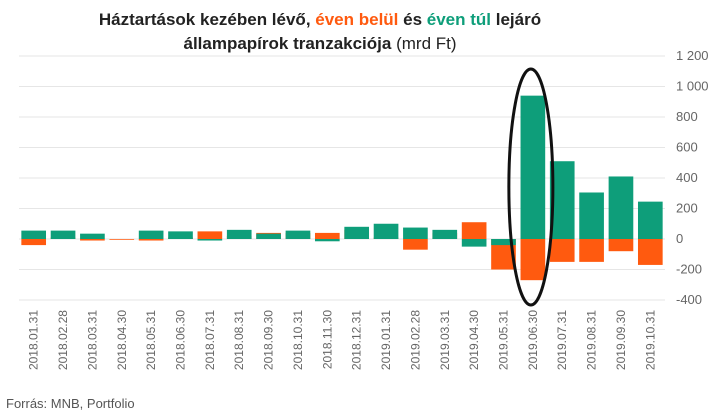  I want to click on x-tick-label: 2018.09.30, so click(269, 340).